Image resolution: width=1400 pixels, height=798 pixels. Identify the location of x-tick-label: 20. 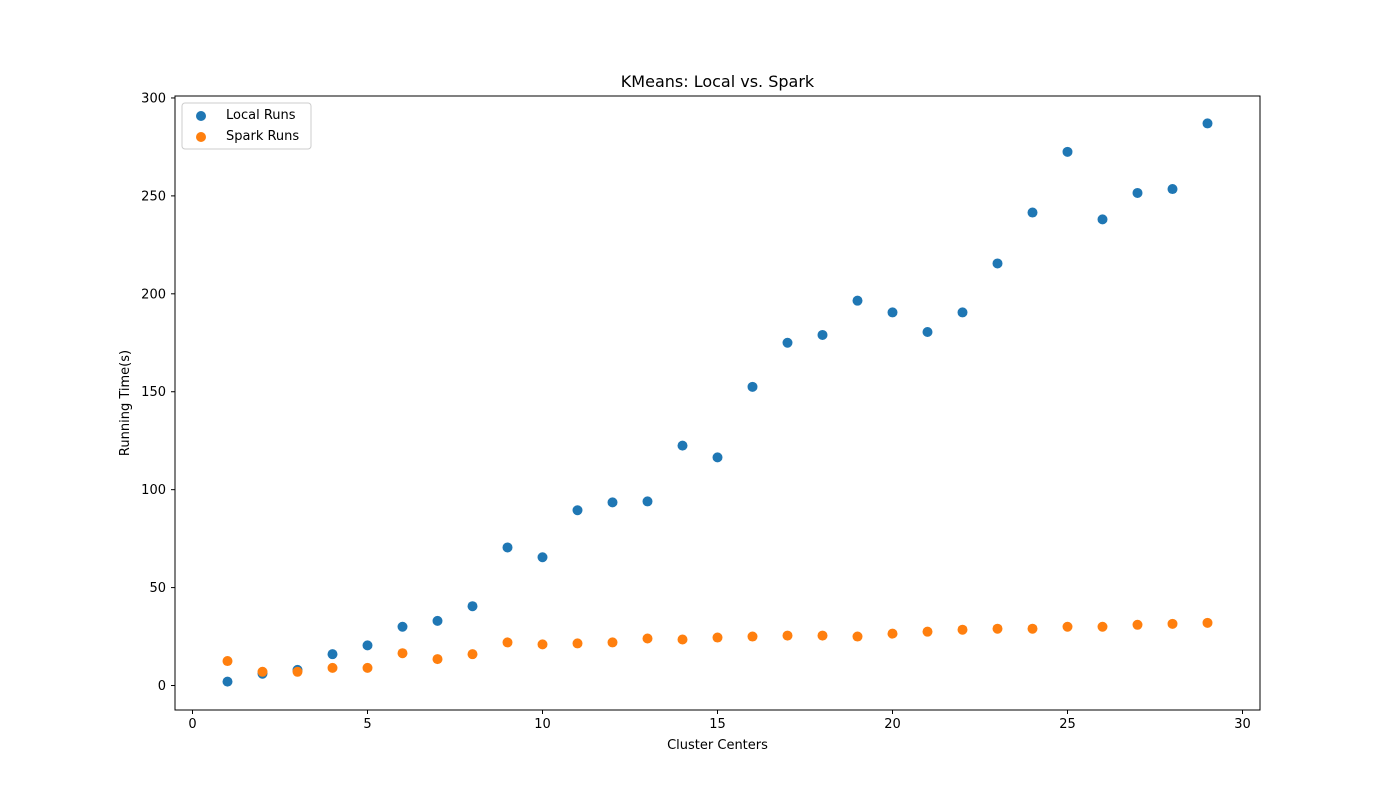
(892, 724).